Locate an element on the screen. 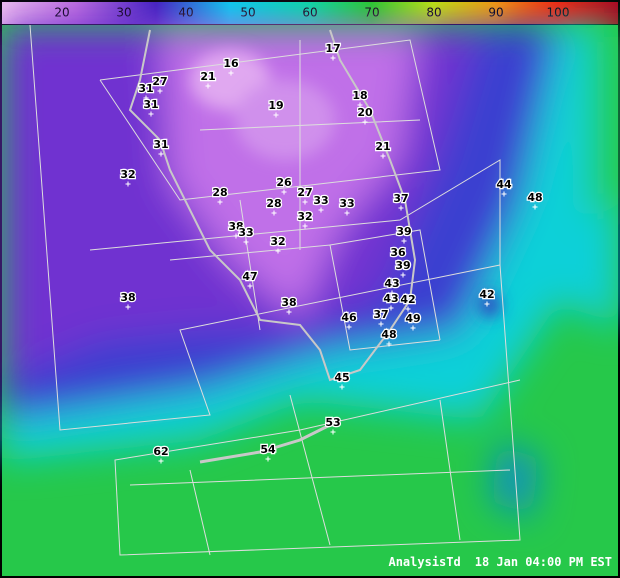  station-value: 47 is located at coordinates (249, 276).